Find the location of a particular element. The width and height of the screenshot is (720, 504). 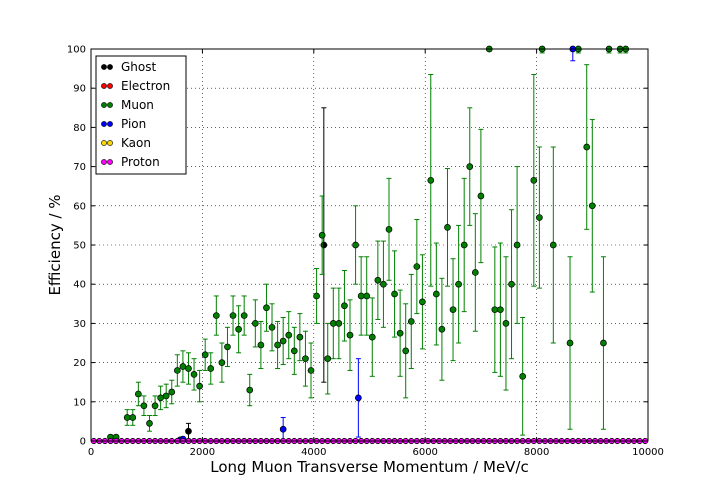

x-tick-label: 2000 is located at coordinates (202, 452).